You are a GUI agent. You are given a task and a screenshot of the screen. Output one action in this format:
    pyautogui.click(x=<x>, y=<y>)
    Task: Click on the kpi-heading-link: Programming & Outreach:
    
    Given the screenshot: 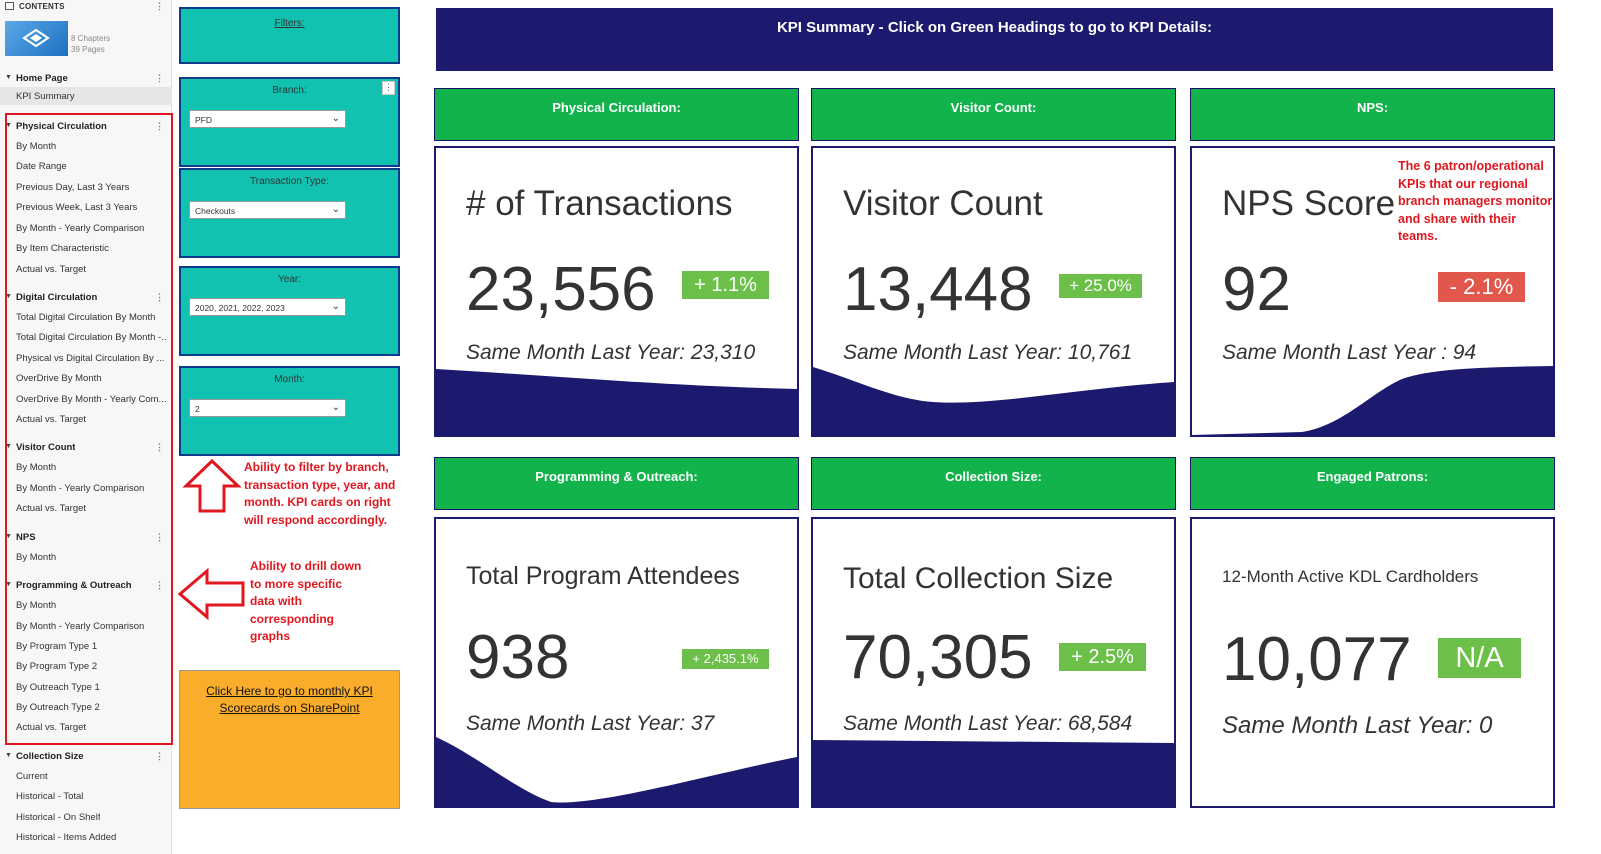 What is the action you would take?
    pyautogui.click(x=616, y=483)
    